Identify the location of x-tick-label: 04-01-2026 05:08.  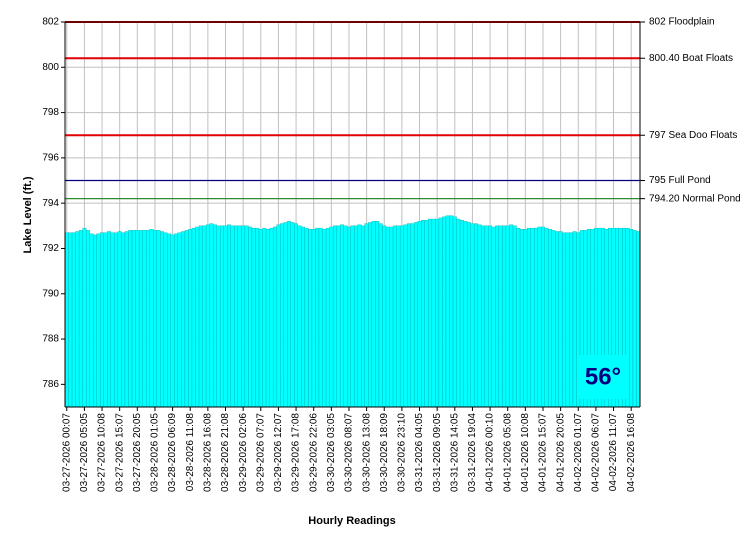
(507, 452).